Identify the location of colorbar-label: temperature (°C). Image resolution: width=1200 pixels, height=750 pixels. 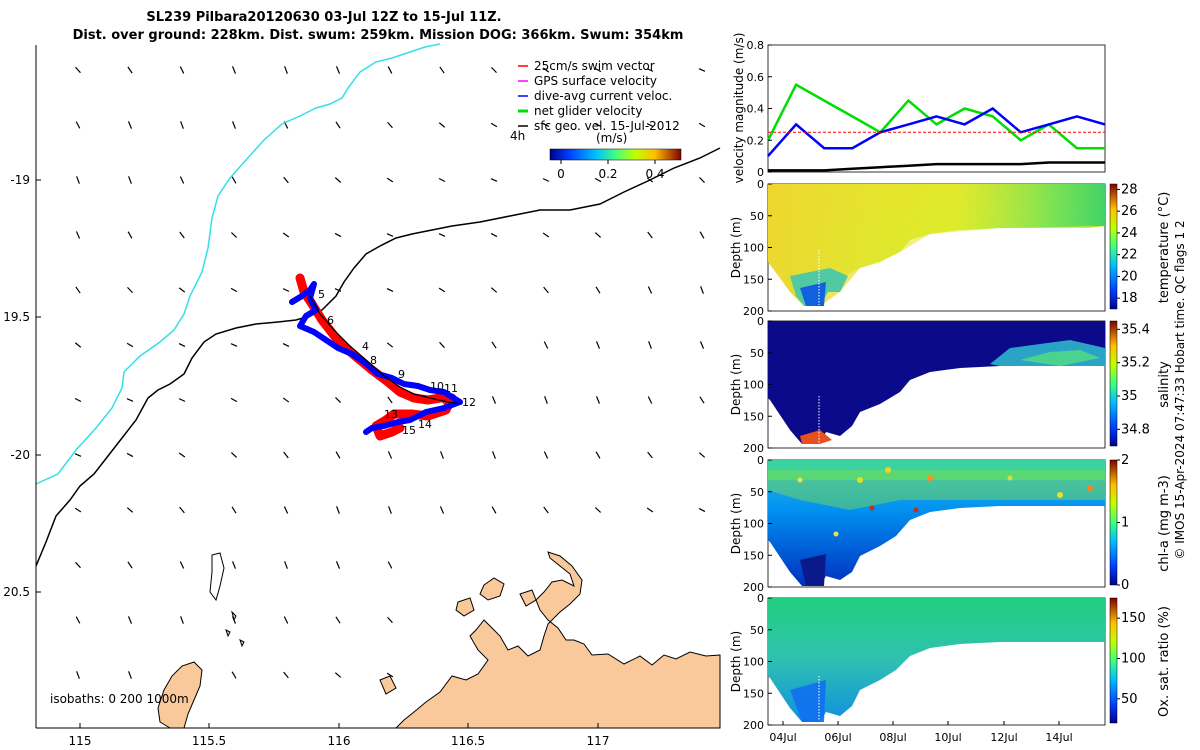
(1164, 248).